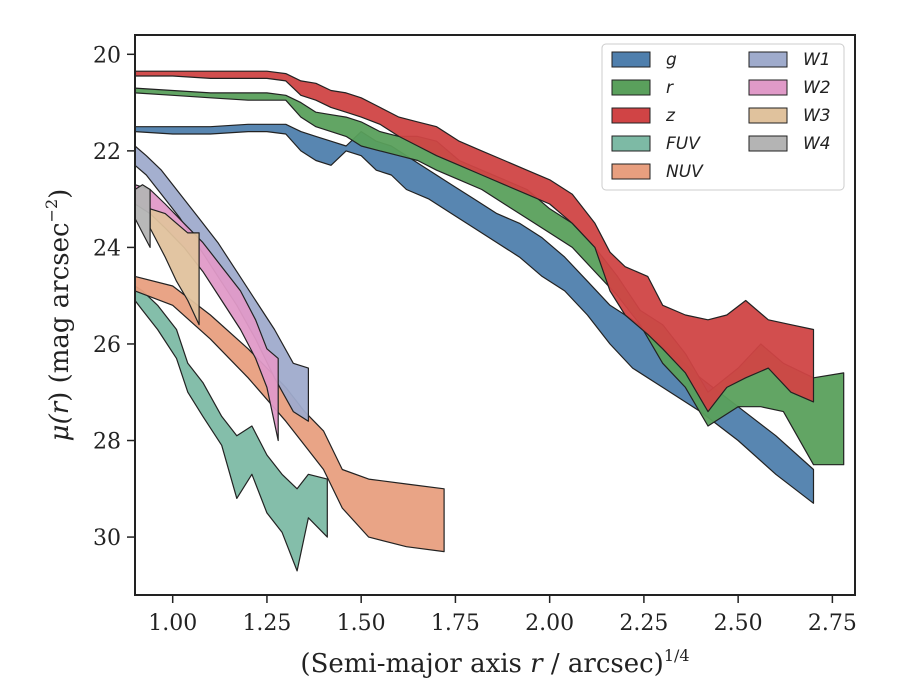  What do you see at coordinates (631, 171) in the screenshot?
I see `legend-swatch-nuv` at bounding box center [631, 171].